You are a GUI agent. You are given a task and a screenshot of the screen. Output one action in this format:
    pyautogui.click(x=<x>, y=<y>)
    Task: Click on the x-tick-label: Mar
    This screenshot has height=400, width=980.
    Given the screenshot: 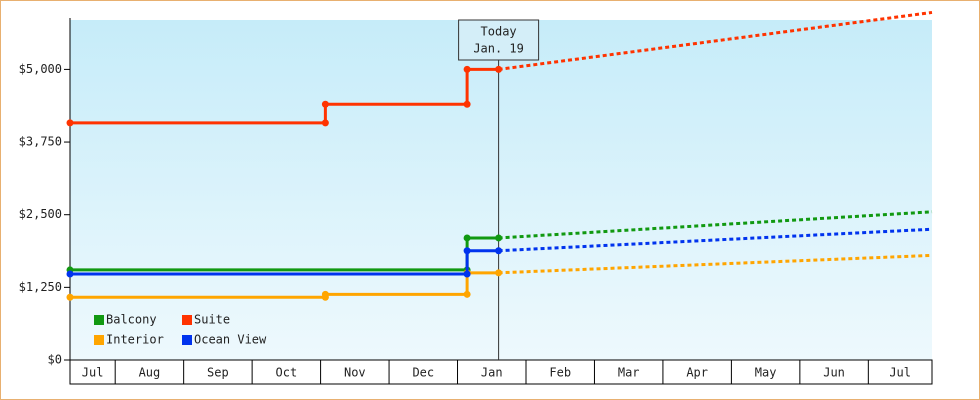 What is the action you would take?
    pyautogui.click(x=629, y=373)
    